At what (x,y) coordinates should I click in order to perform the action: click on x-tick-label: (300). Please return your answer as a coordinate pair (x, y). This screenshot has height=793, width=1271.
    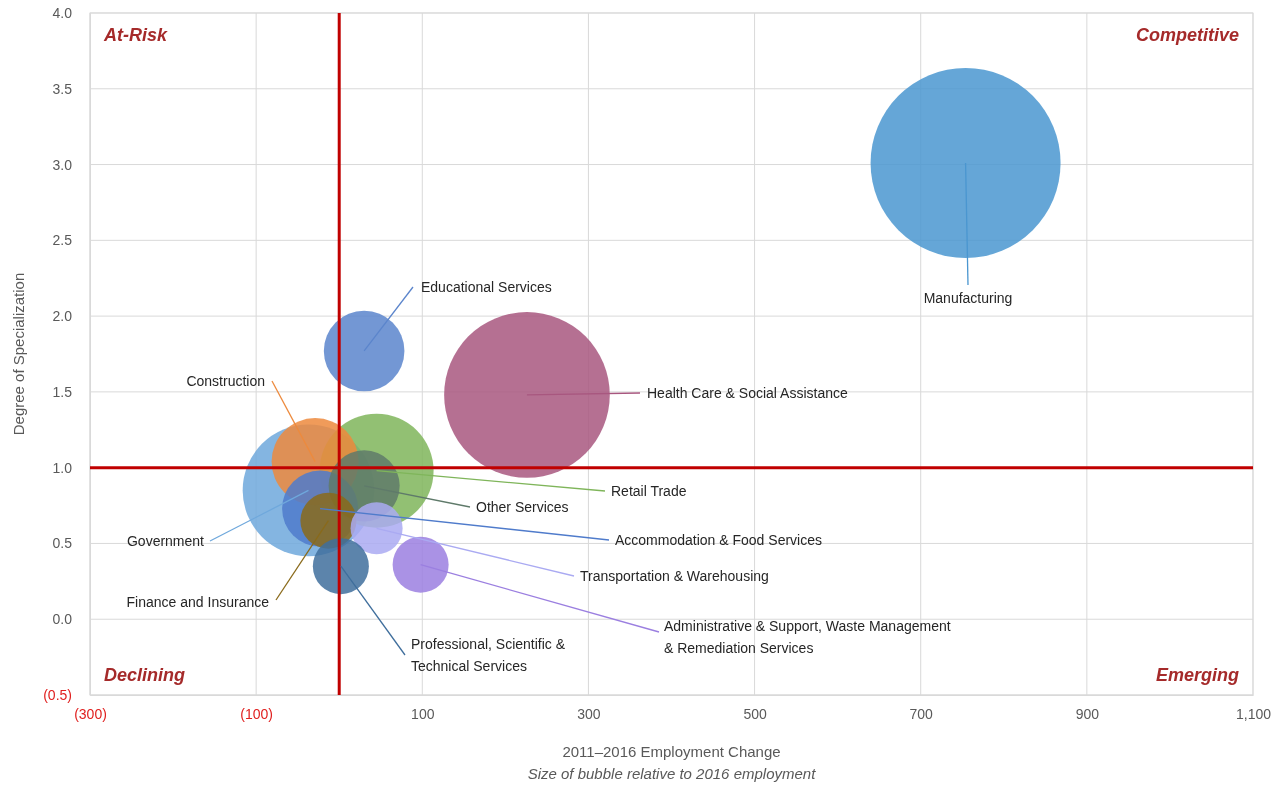
    Looking at the image, I should click on (90, 713).